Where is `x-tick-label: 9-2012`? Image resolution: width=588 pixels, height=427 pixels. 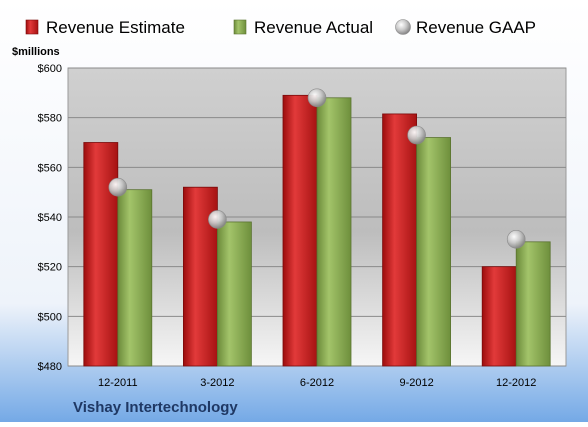
x-tick-label: 9-2012 is located at coordinates (416, 383).